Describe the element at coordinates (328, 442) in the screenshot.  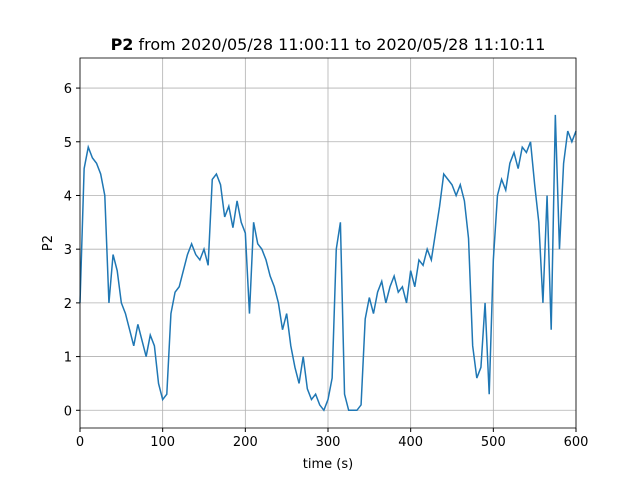
I see `x-tick-label: 300` at that location.